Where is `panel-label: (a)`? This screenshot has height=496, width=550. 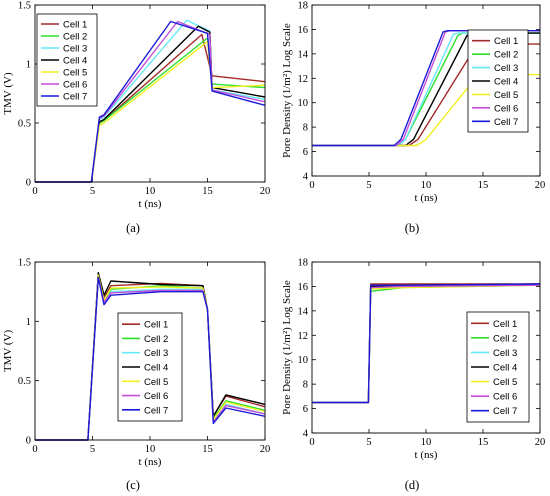
panel-label: (a) is located at coordinates (133, 228).